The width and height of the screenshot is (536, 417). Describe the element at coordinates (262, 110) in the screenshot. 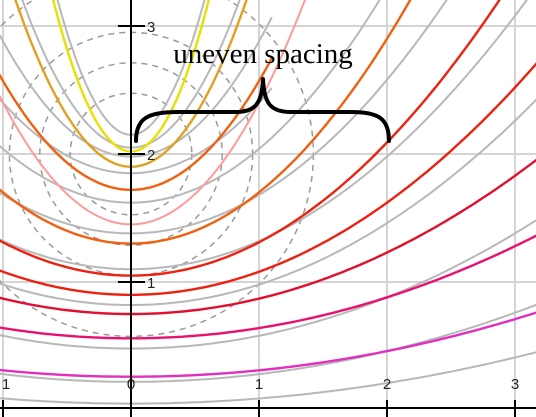

I see `curly-brace` at that location.